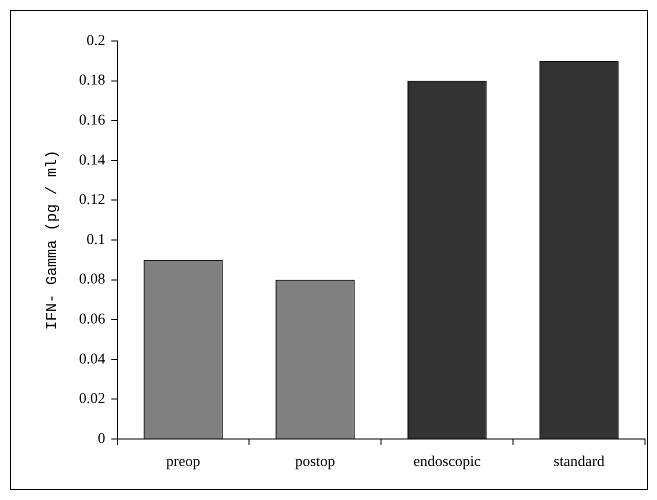 The image size is (657, 500). Describe the element at coordinates (92, 80) in the screenshot. I see `y-tick-label: 0.18` at that location.